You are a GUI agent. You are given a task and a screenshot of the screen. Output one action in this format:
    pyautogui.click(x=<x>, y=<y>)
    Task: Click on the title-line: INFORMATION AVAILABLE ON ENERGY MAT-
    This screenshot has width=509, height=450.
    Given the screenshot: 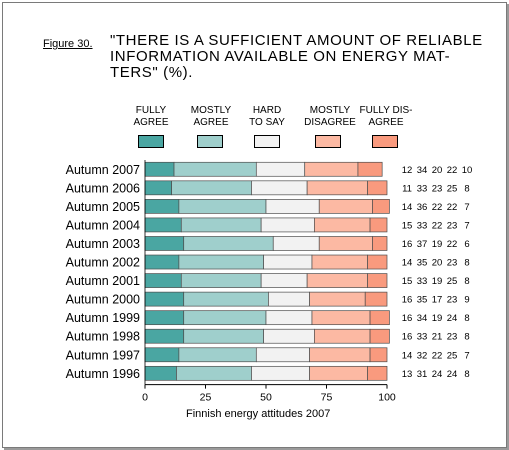 What is the action you would take?
    pyautogui.click(x=280, y=56)
    